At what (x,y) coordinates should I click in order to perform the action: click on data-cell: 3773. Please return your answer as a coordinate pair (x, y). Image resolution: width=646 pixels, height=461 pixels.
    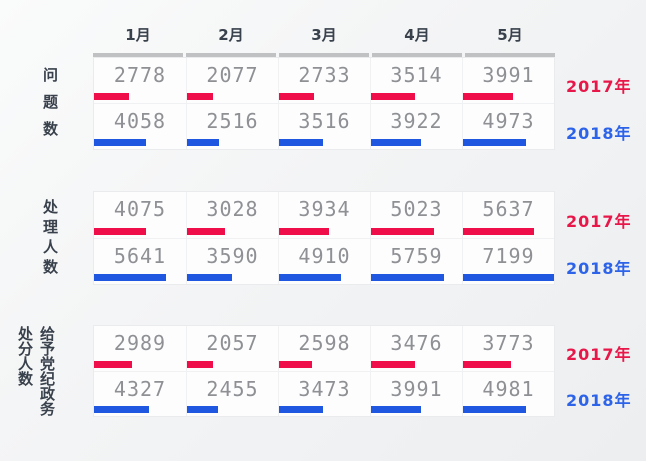
    Looking at the image, I should click on (508, 348).